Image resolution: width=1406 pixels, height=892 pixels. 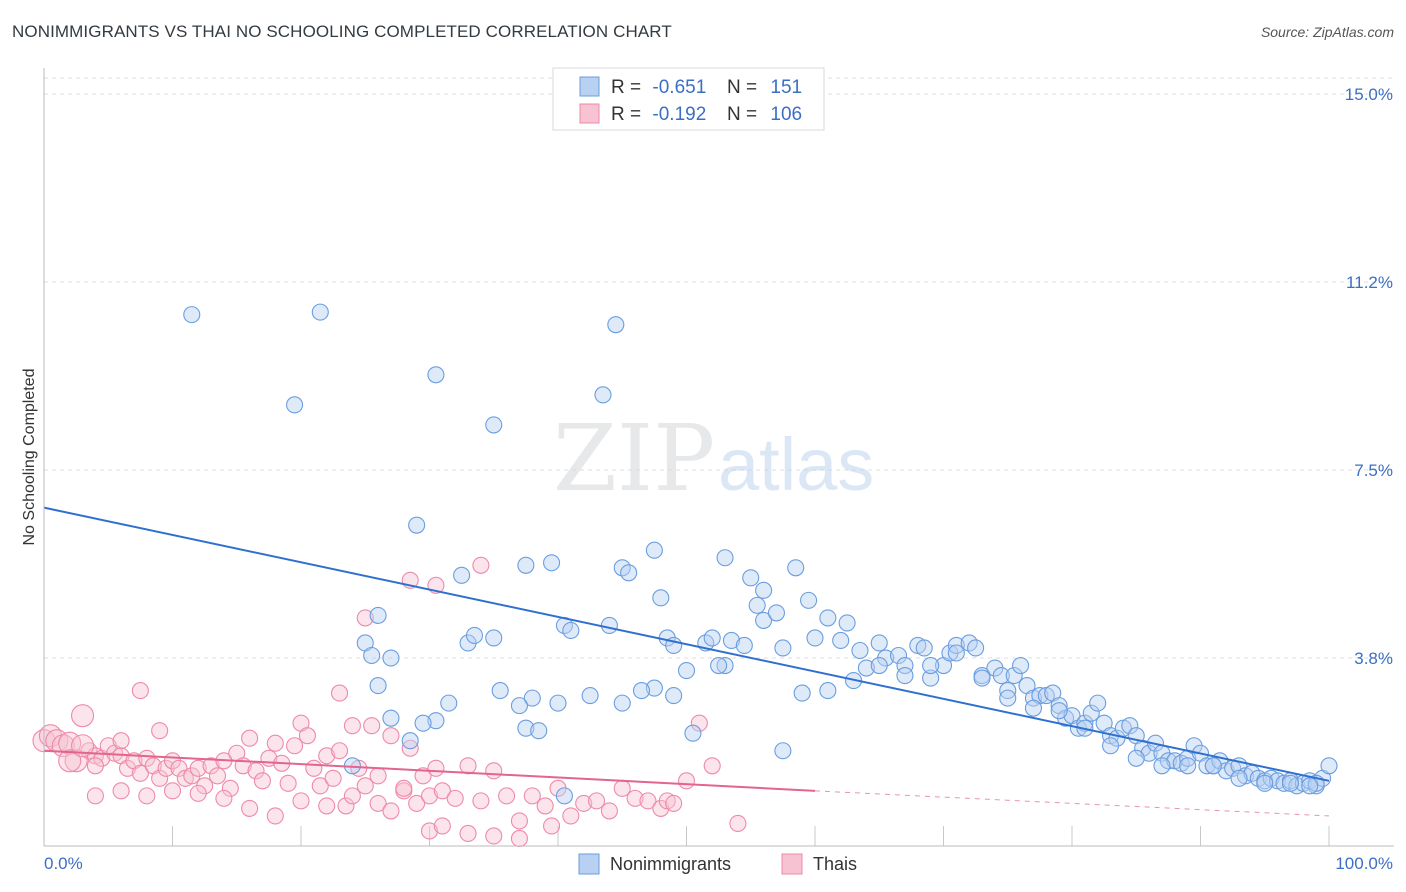 What do you see at coordinates (786, 87) in the screenshot?
I see `stats-n-value-1: 151` at bounding box center [786, 87].